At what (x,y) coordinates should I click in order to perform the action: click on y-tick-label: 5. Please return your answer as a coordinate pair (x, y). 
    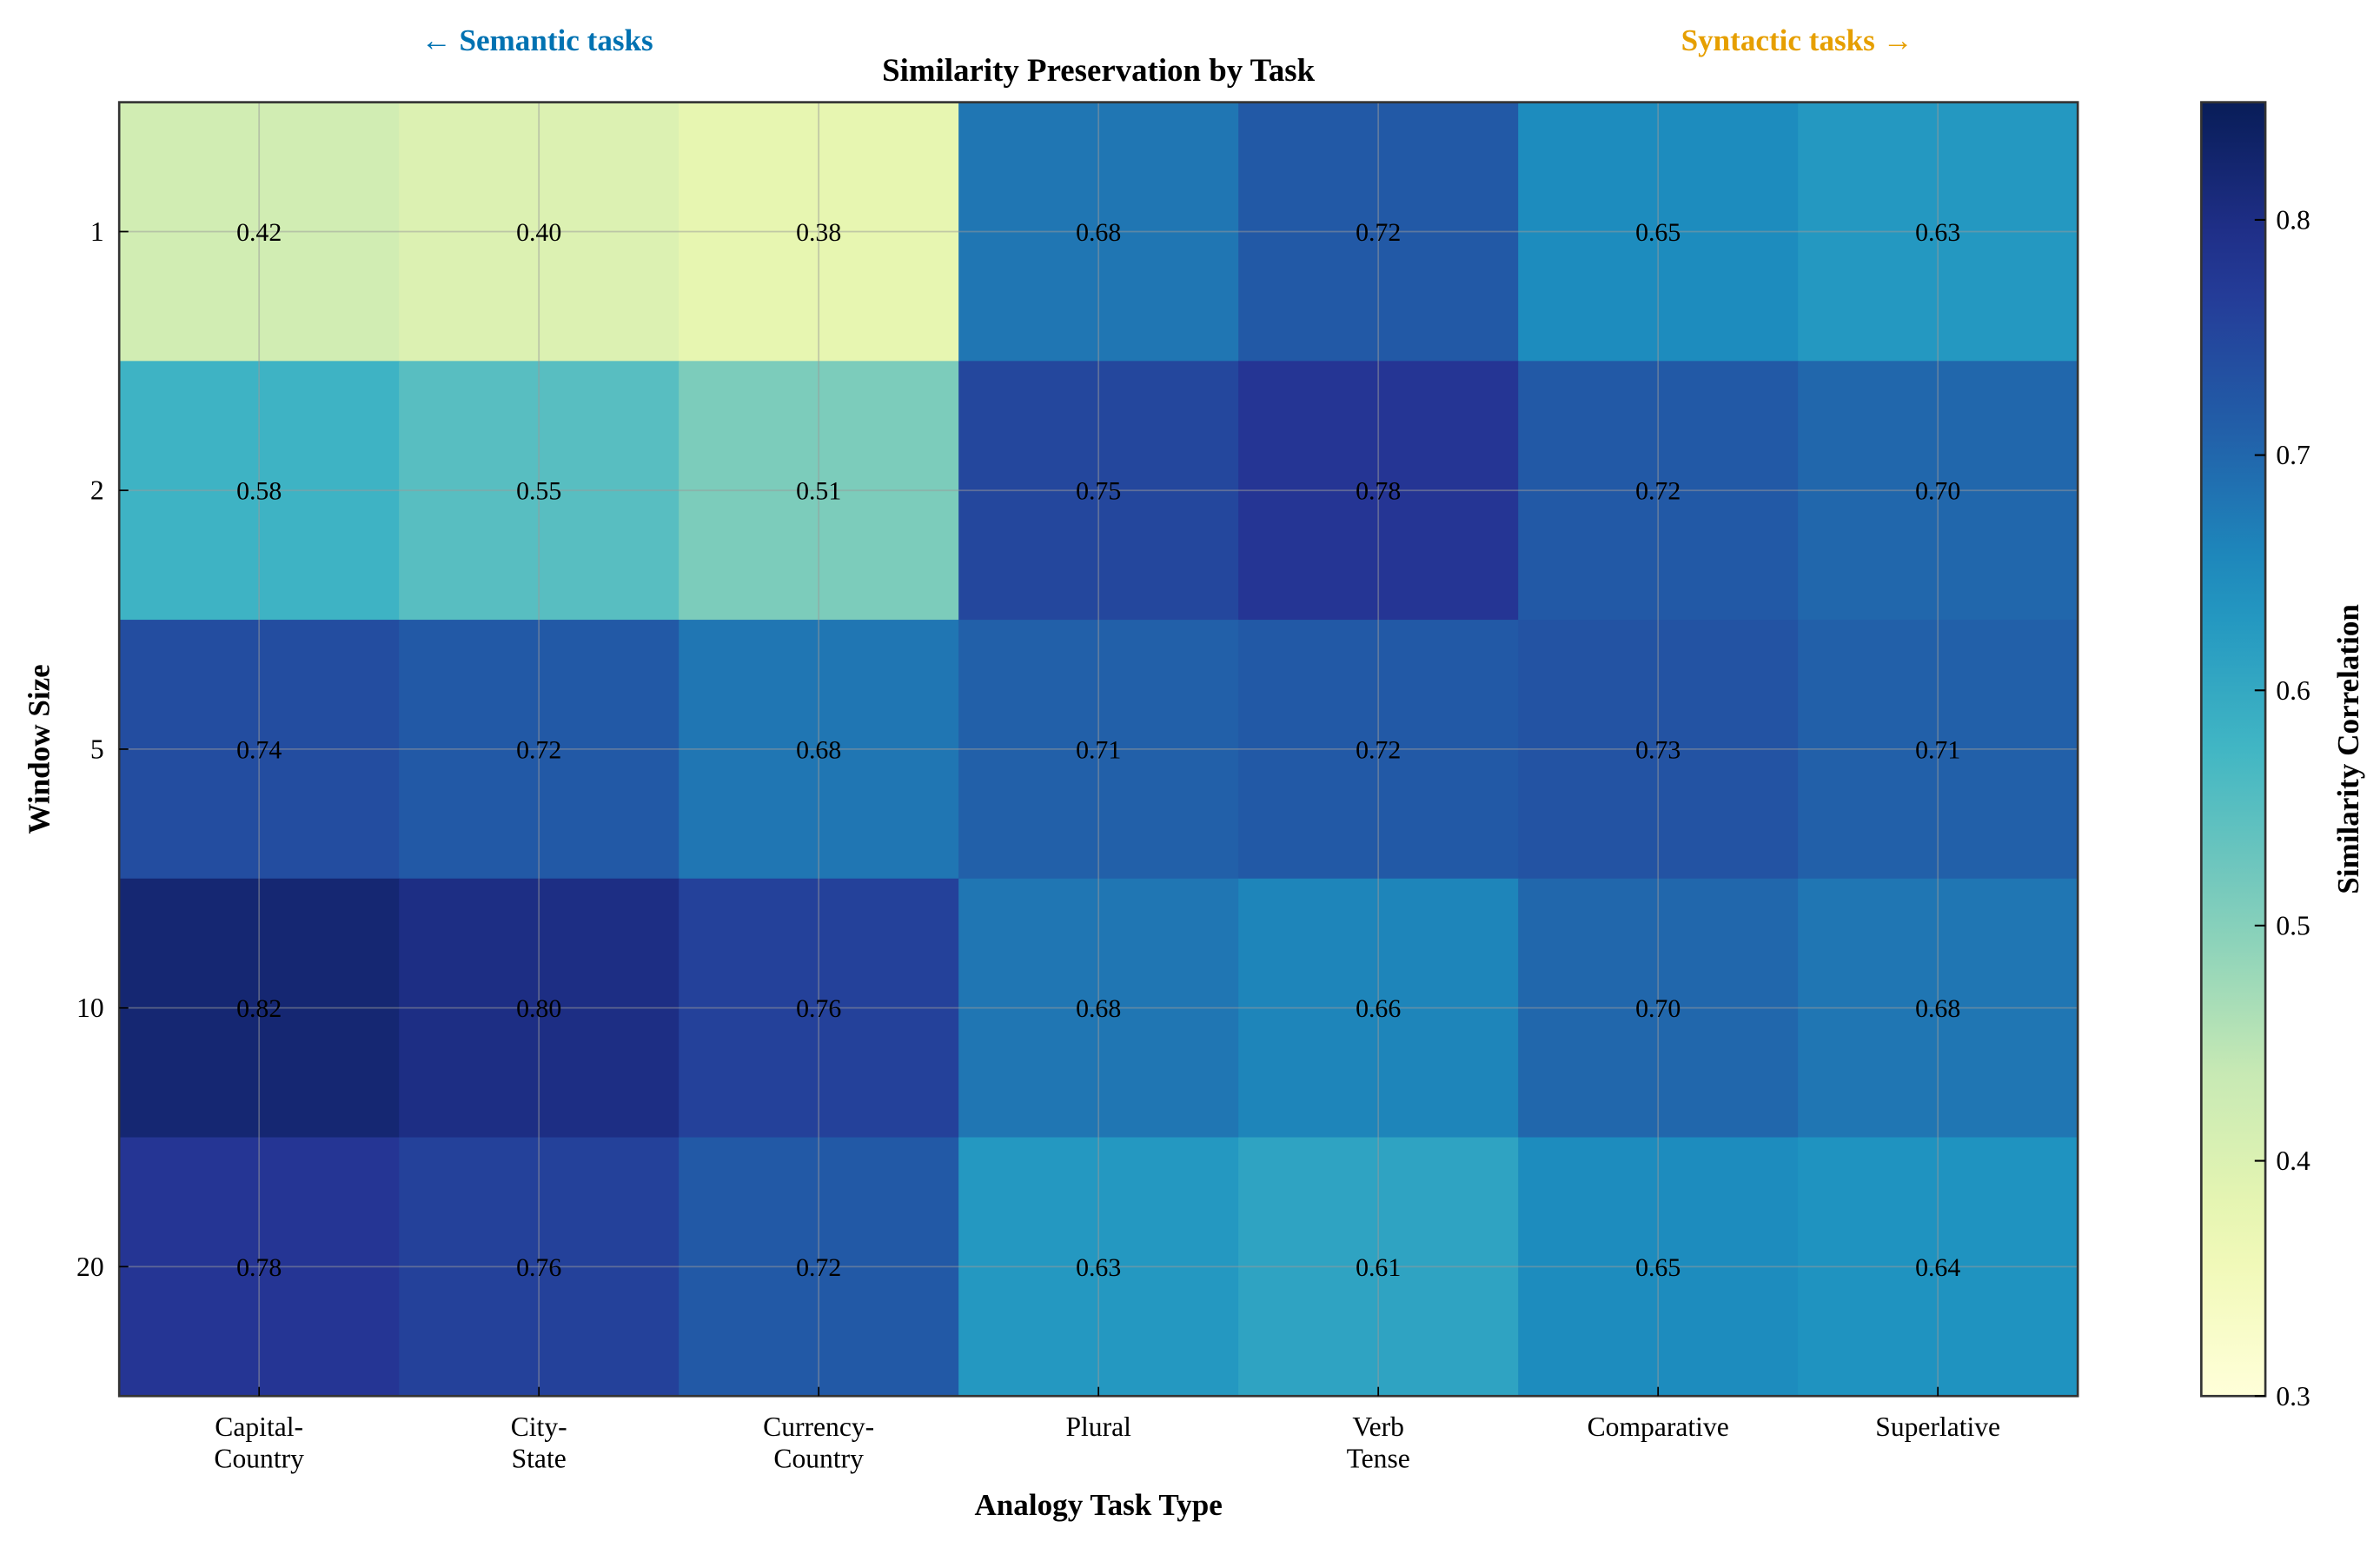
    Looking at the image, I should click on (97, 749).